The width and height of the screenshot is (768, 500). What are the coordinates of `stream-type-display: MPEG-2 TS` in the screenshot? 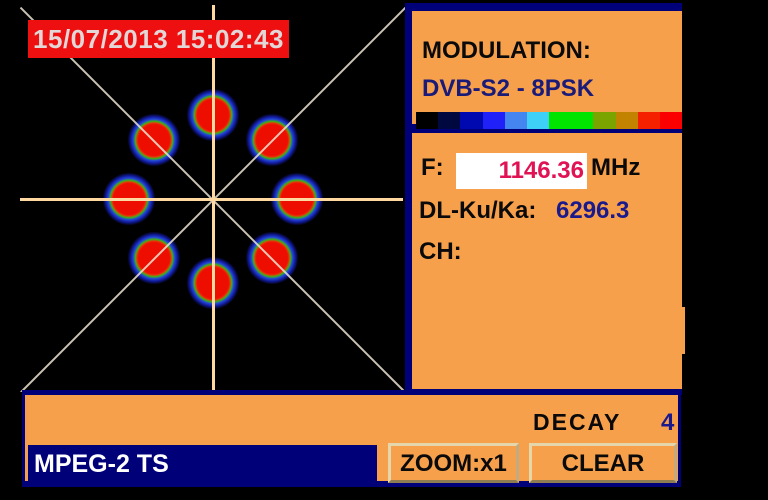 It's located at (202, 464).